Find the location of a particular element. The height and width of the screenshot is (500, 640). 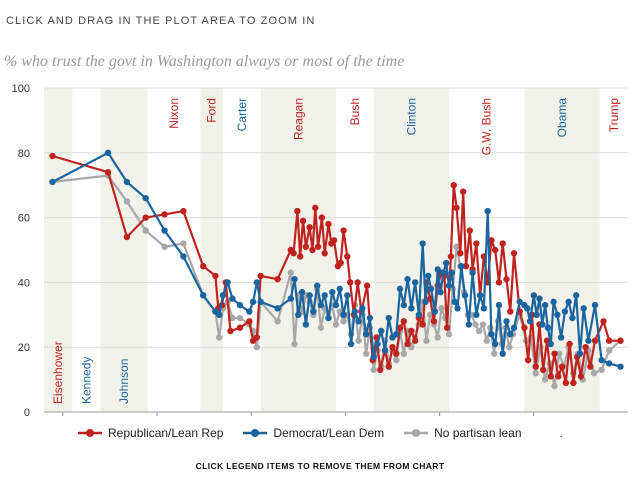

president-label-eisenhower: Eisenhower is located at coordinates (58, 372).